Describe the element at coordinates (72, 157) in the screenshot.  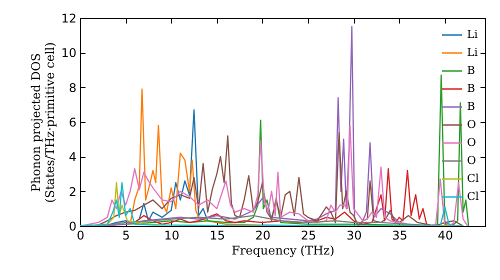
I see `y-tick-label: 4` at that location.